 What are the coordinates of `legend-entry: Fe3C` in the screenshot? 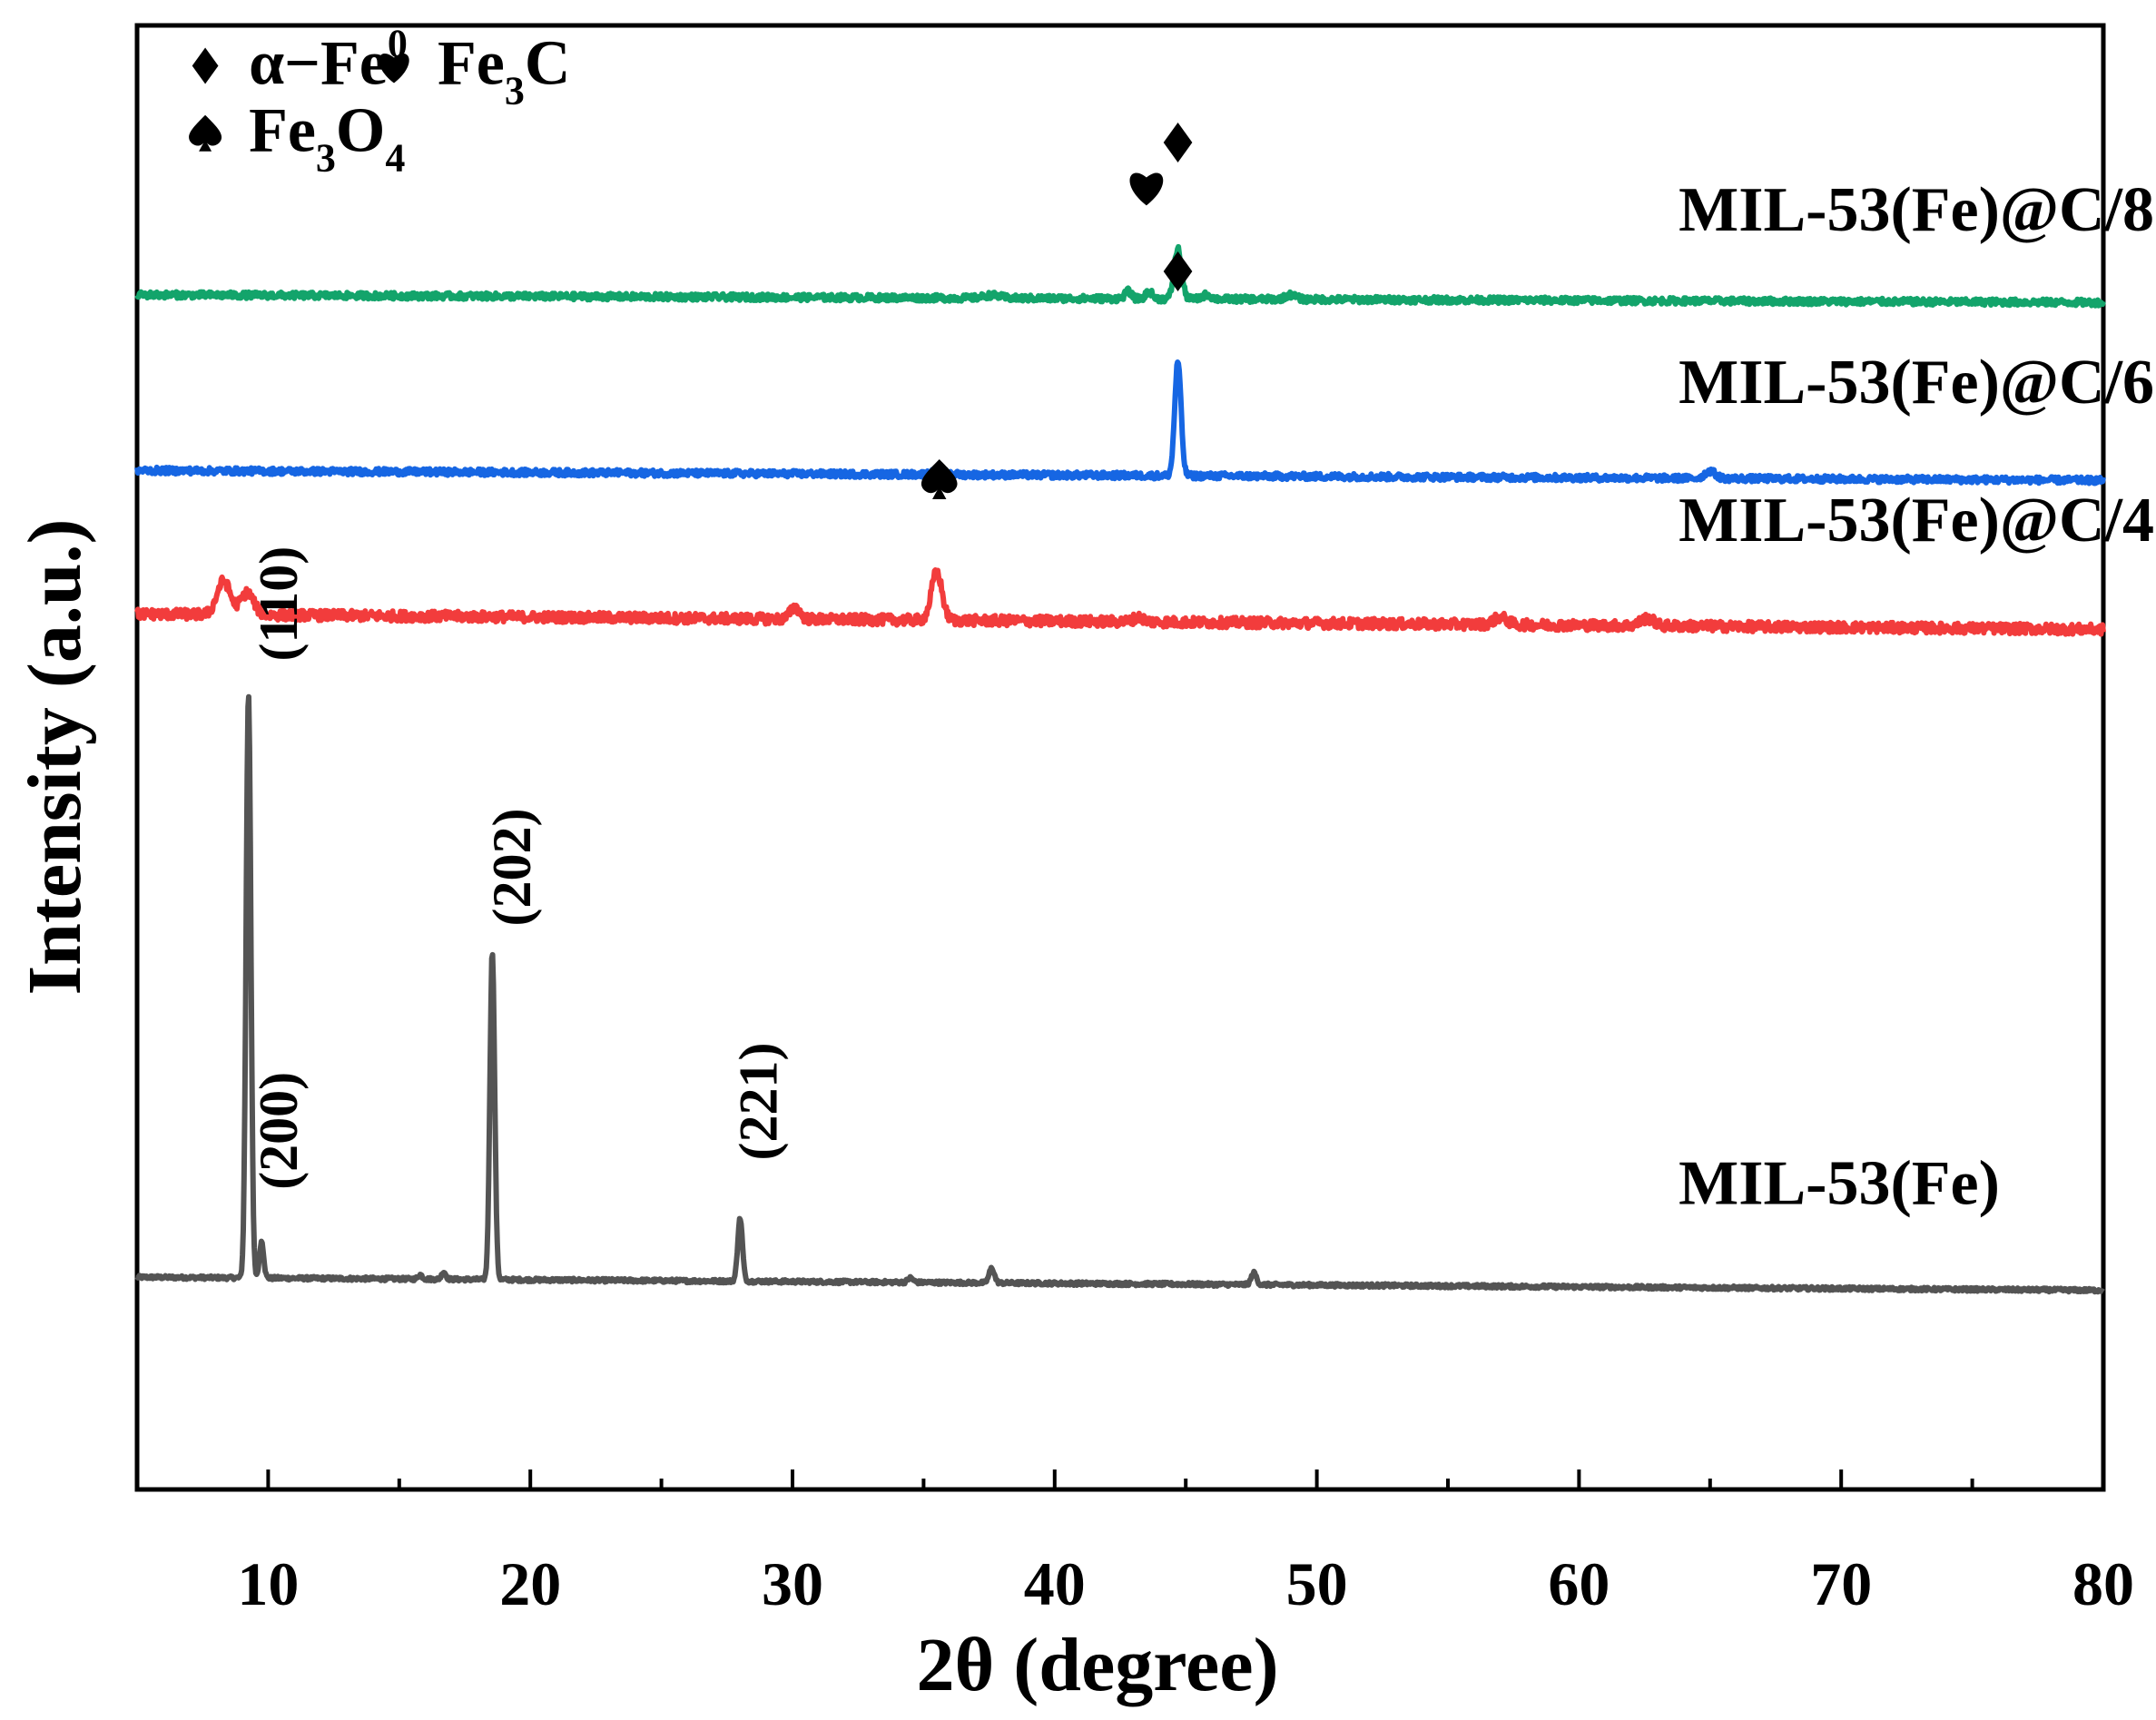 It's located at (504, 71).